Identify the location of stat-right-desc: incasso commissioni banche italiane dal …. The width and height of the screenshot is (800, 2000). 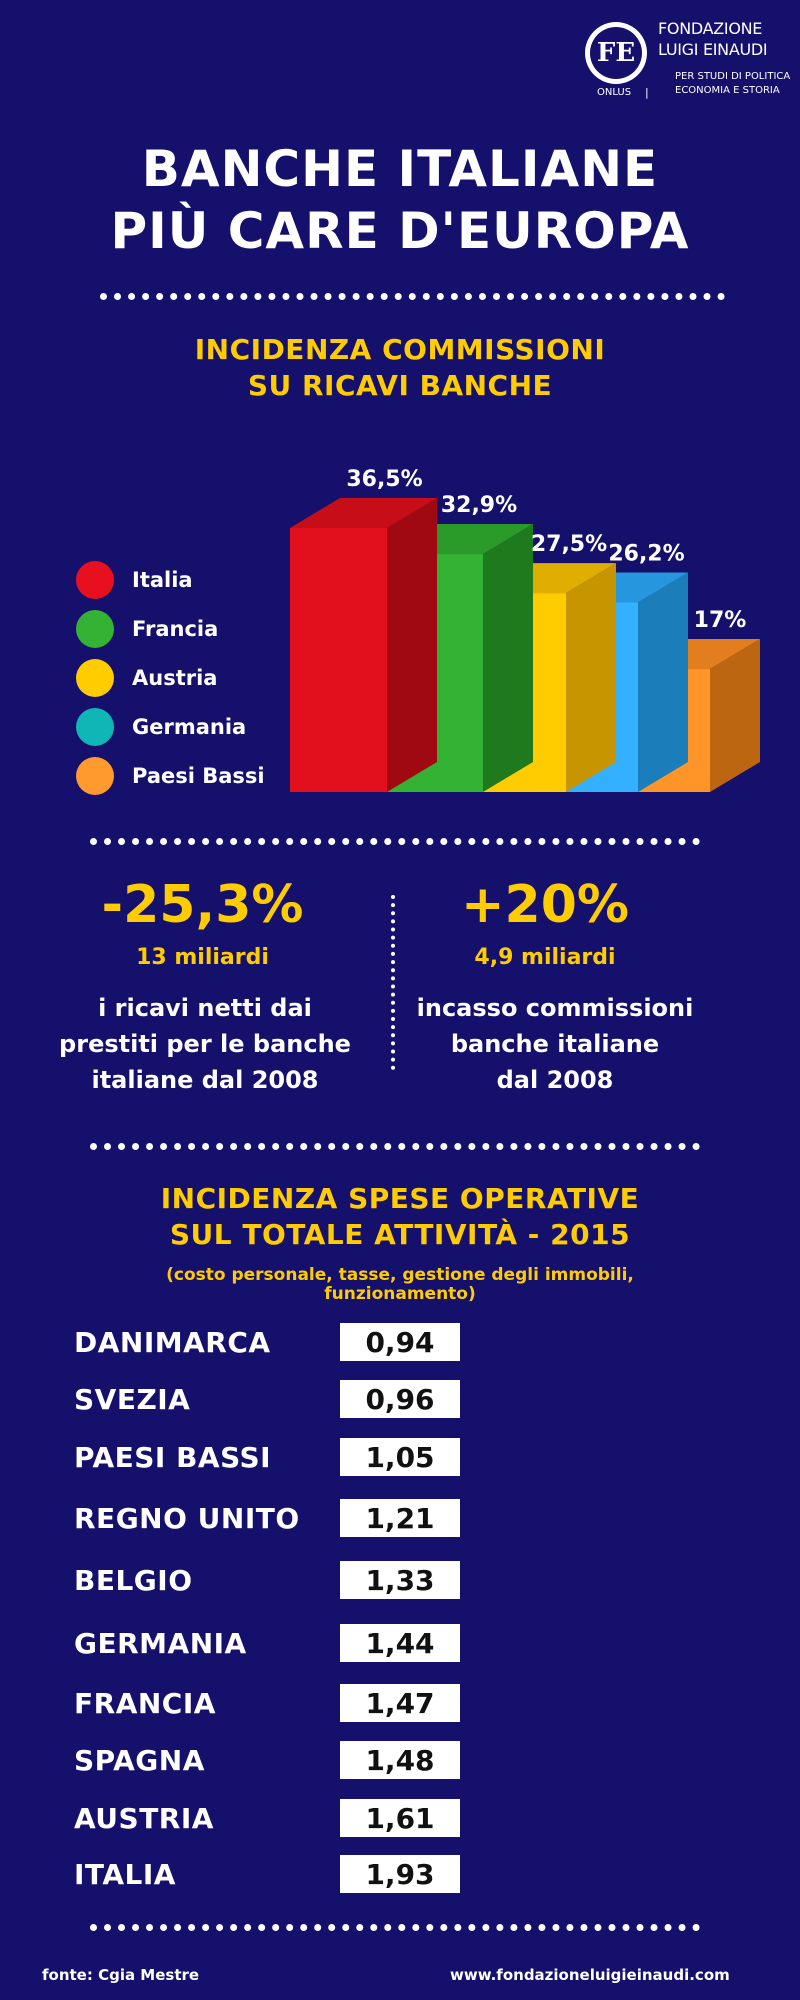
(555, 1044).